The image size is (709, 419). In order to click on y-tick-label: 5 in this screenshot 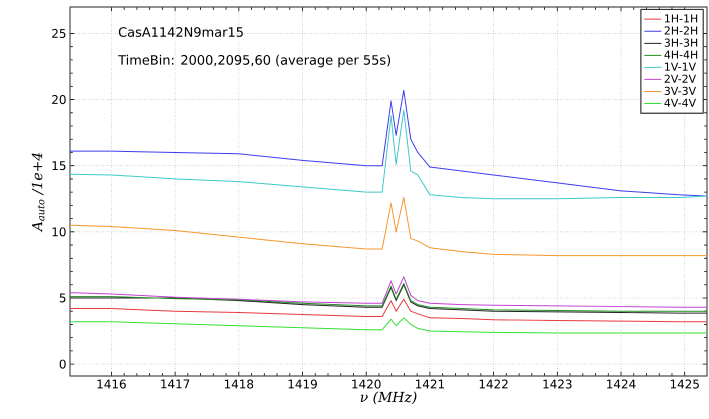, I will do `click(63, 298)`.